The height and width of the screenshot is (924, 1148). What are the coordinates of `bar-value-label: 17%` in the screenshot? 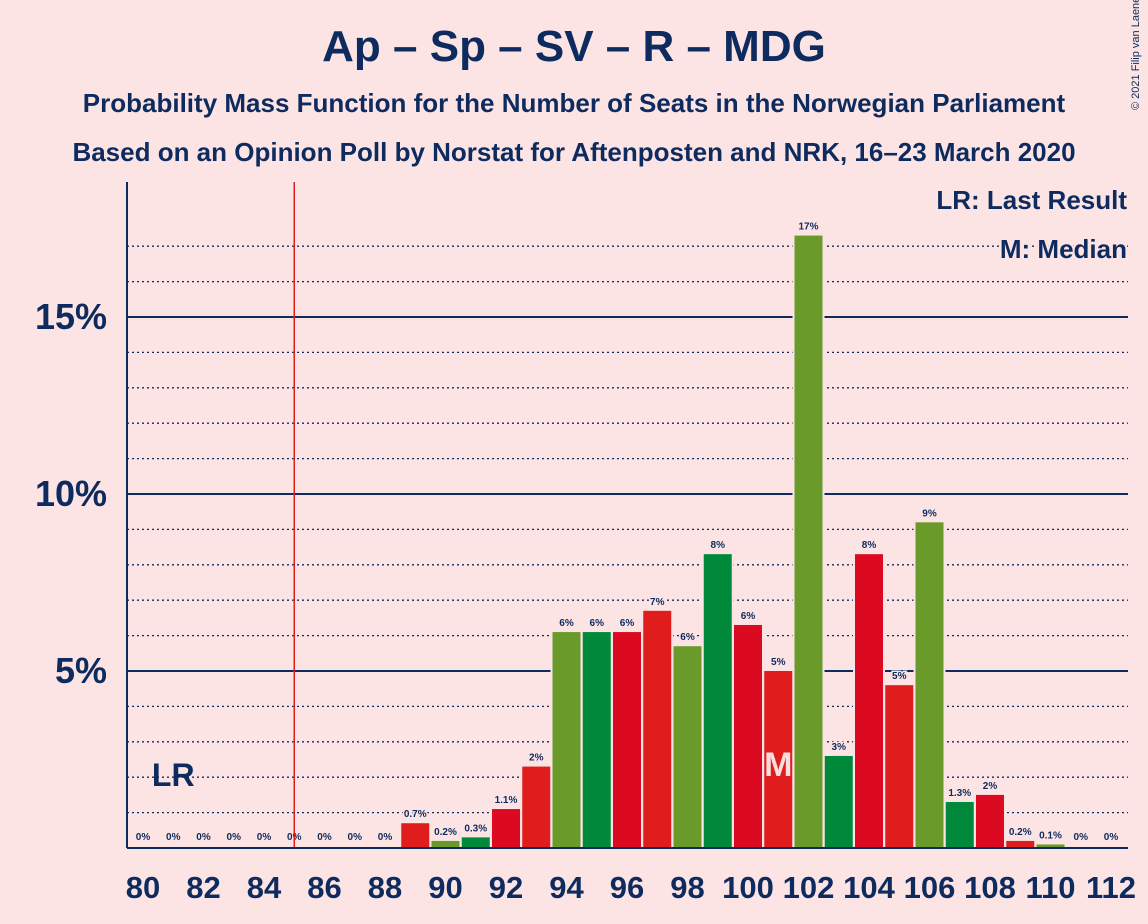 It's located at (808, 227).